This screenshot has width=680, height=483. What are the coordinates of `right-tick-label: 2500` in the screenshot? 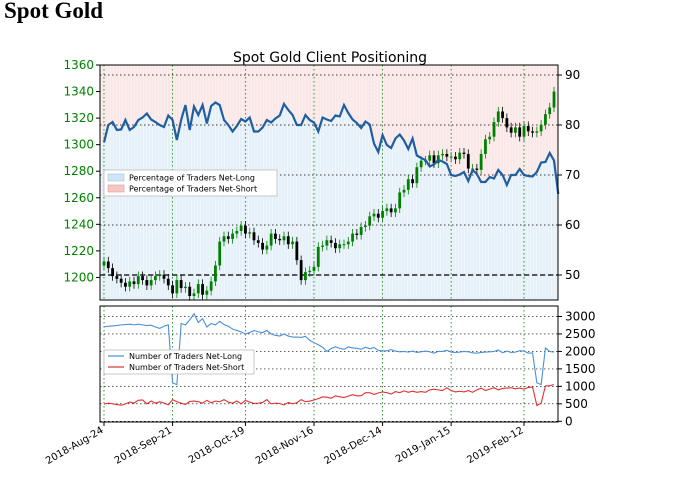 It's located at (580, 334).